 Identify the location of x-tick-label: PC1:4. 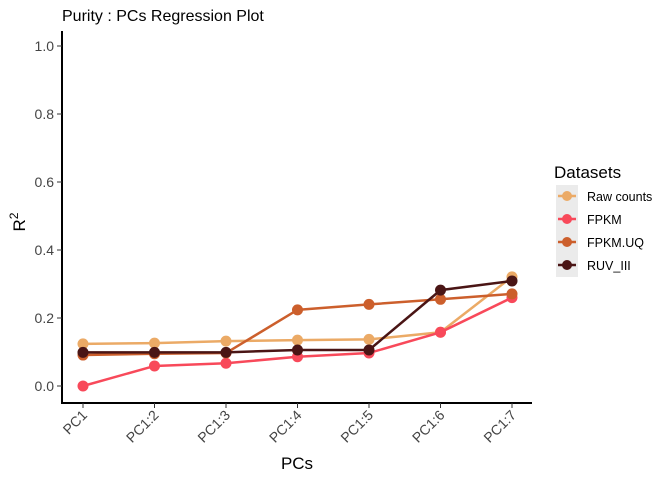
(285, 426).